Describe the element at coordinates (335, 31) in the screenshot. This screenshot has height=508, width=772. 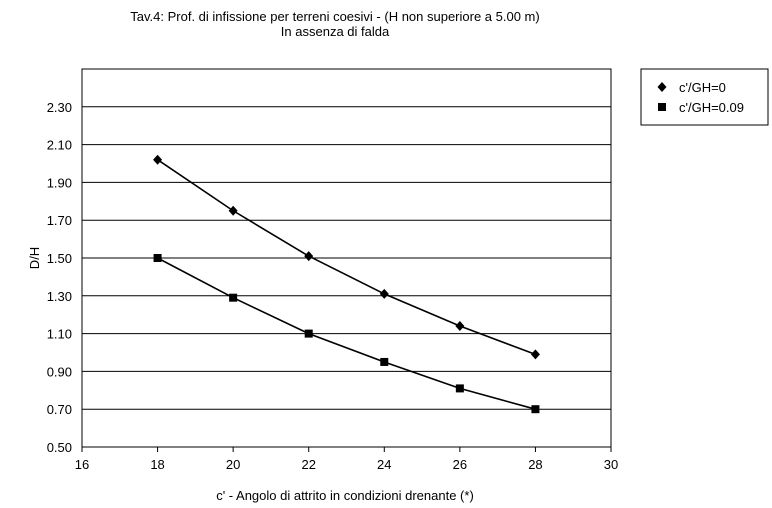
I see `chart-subtitle: In assenza di falda` at that location.